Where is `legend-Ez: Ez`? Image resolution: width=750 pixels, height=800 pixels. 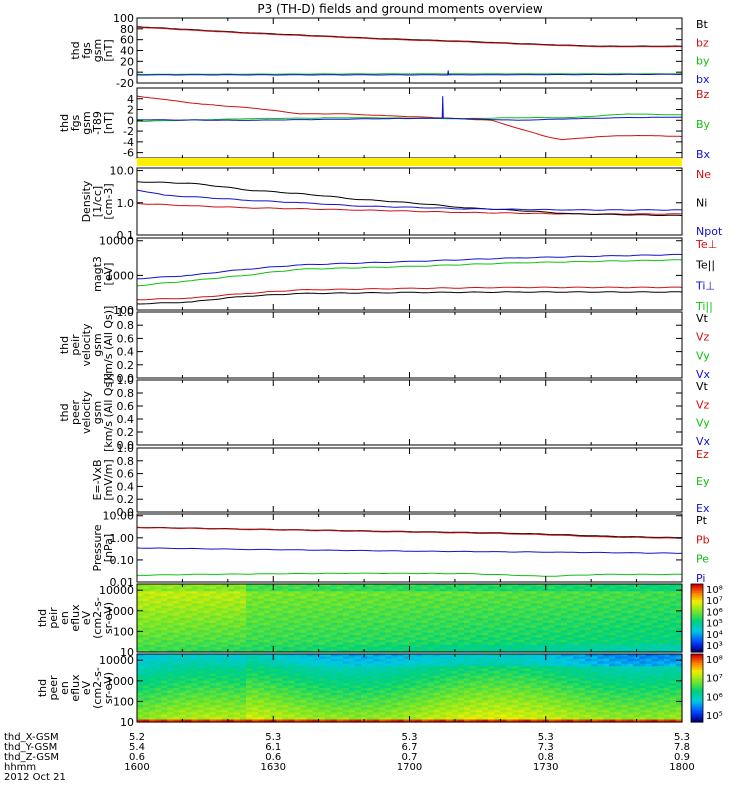 legend-Ez: Ez is located at coordinates (702, 454).